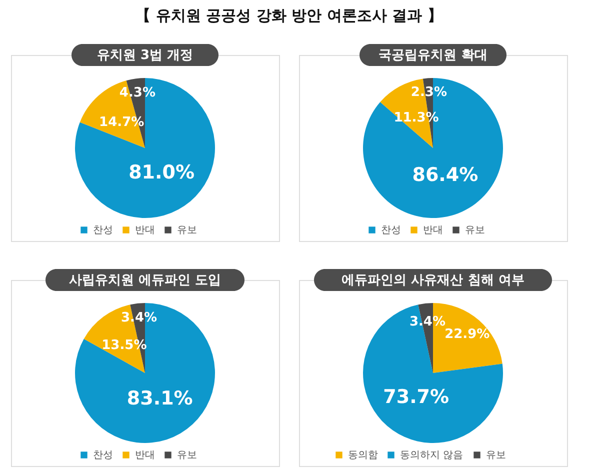  What do you see at coordinates (137, 93) in the screenshot?
I see `data-label: 4.3%` at bounding box center [137, 93].